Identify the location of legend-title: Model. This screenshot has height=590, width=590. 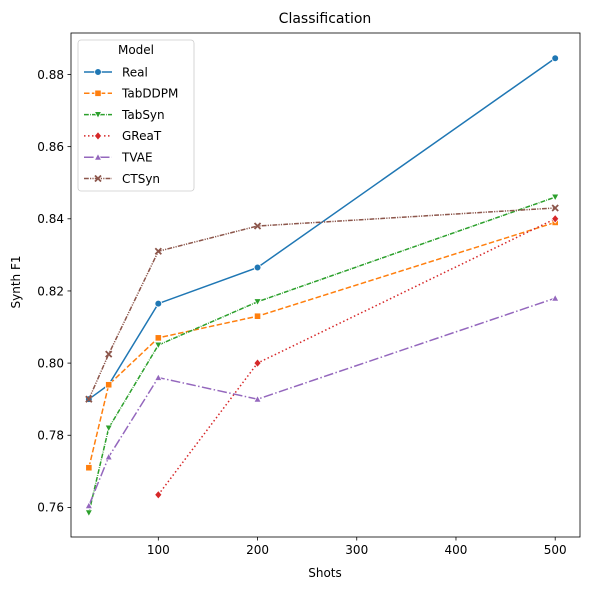
(136, 50).